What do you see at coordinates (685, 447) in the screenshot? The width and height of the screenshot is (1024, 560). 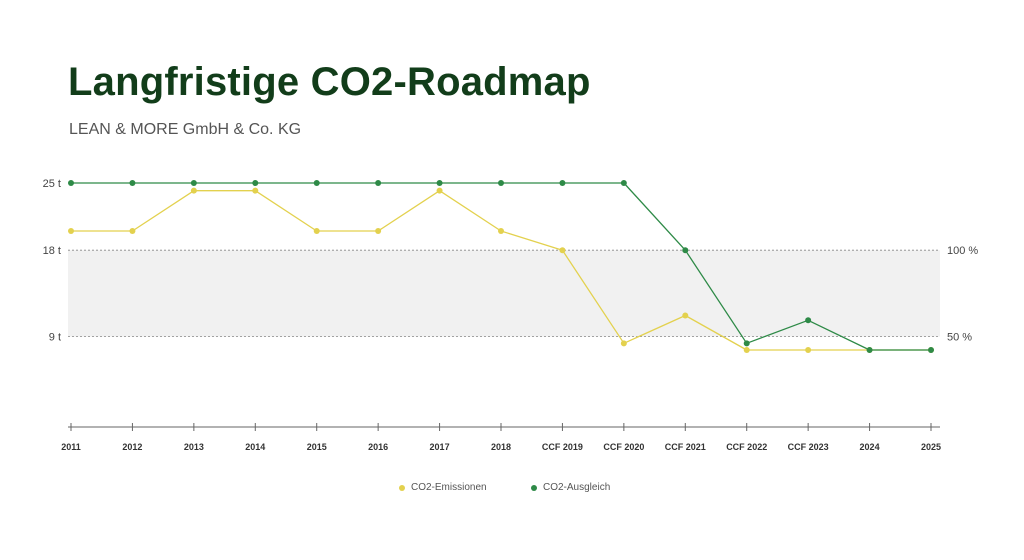 I see `x-tick-label: CCF 2021` at bounding box center [685, 447].